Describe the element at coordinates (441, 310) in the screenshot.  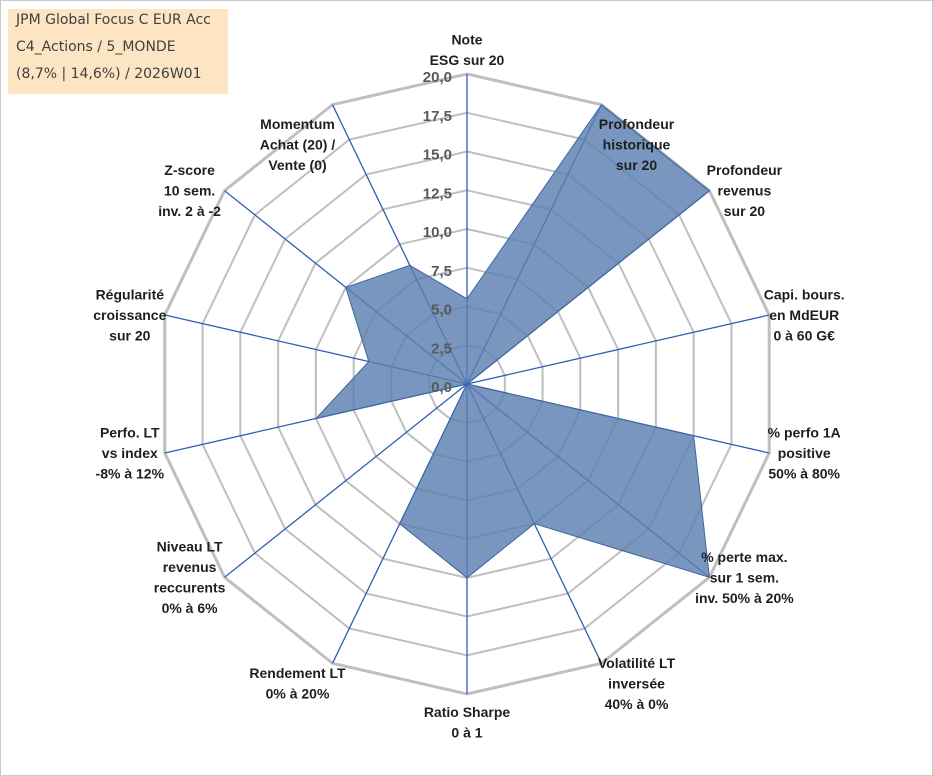
I see `r-tick-label: 5,0` at that location.